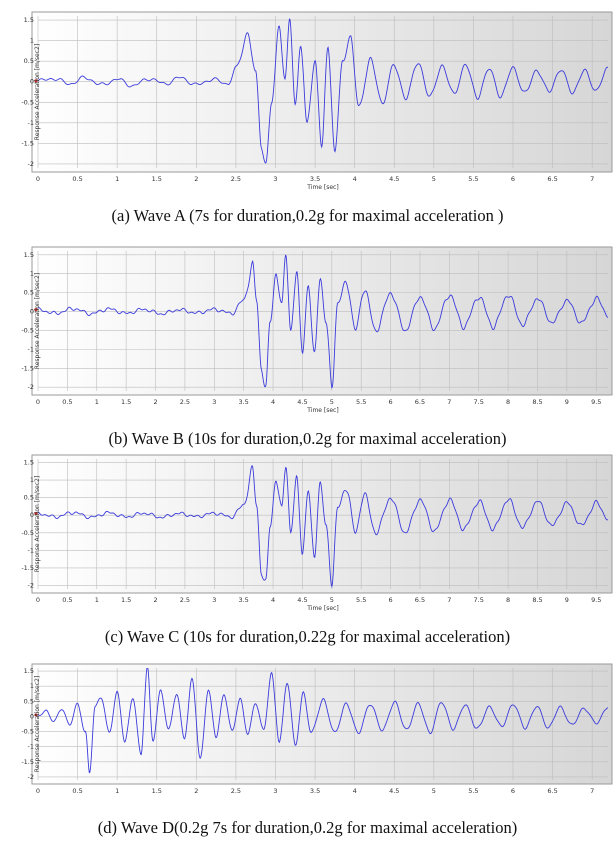 The width and height of the screenshot is (615, 844). I want to click on x-tick-label: 9.5, so click(596, 600).